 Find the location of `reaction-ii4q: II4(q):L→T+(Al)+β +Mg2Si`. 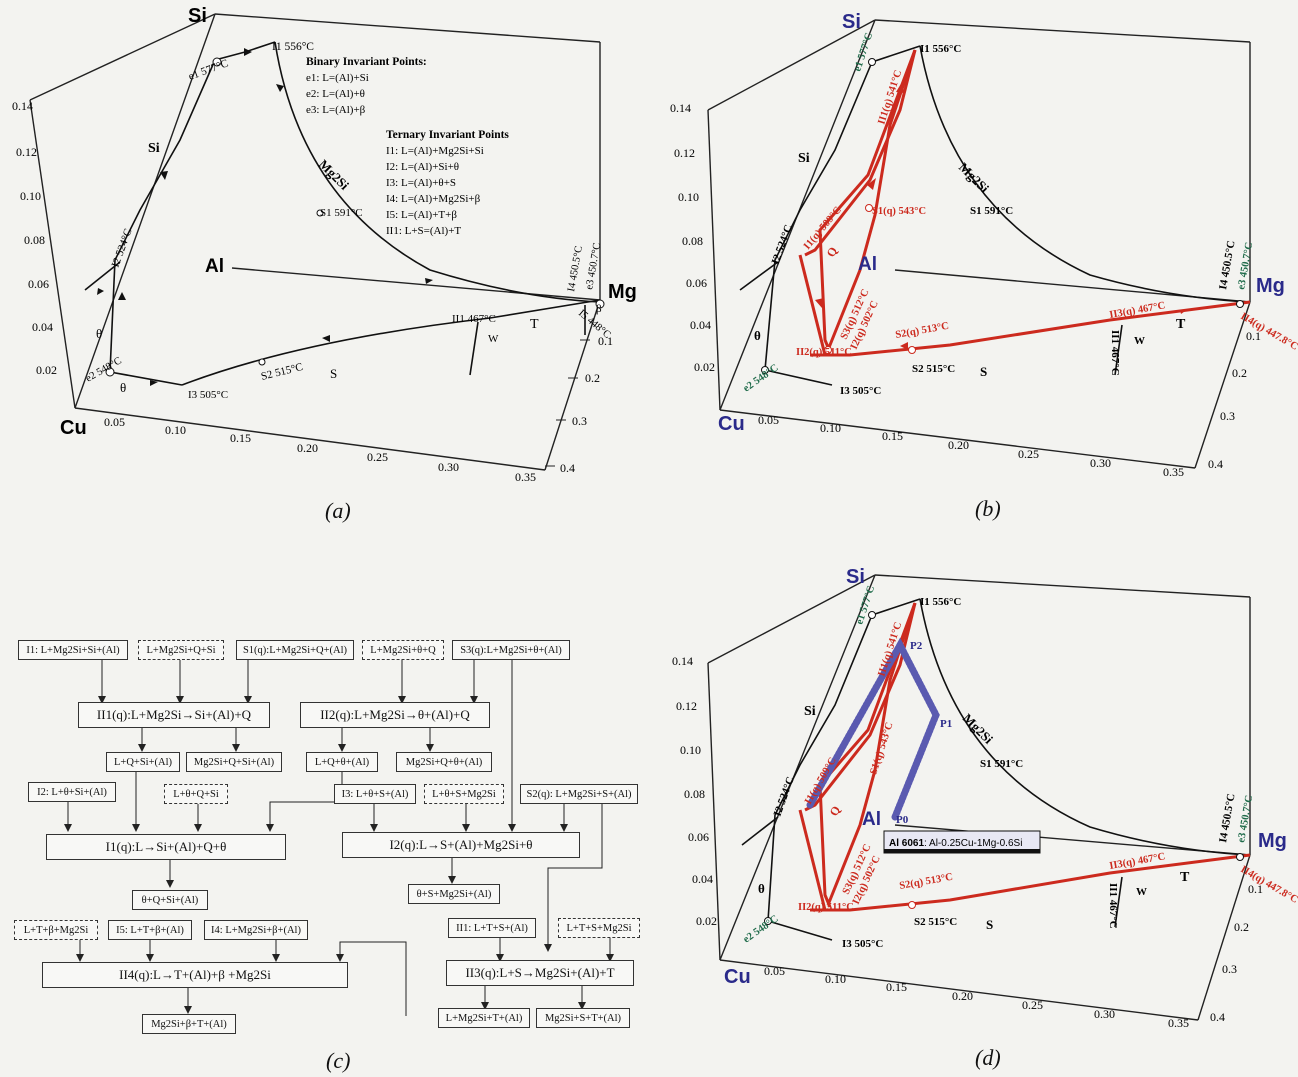

reaction-ii4q: II4(q):L→T+(Al)+β +Mg2Si is located at coordinates (195, 975).